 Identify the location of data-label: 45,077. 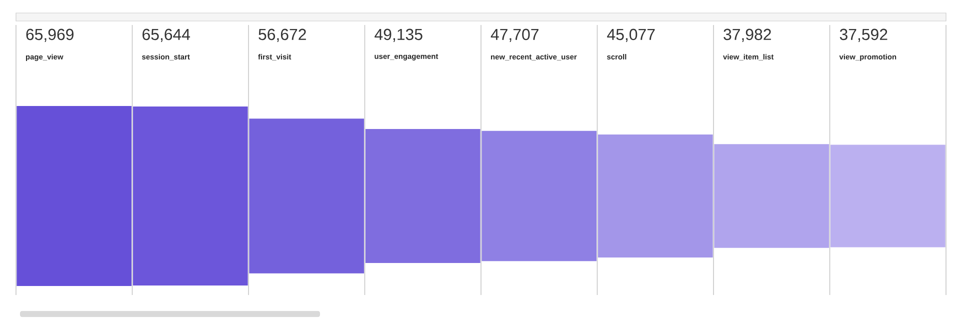
(631, 35).